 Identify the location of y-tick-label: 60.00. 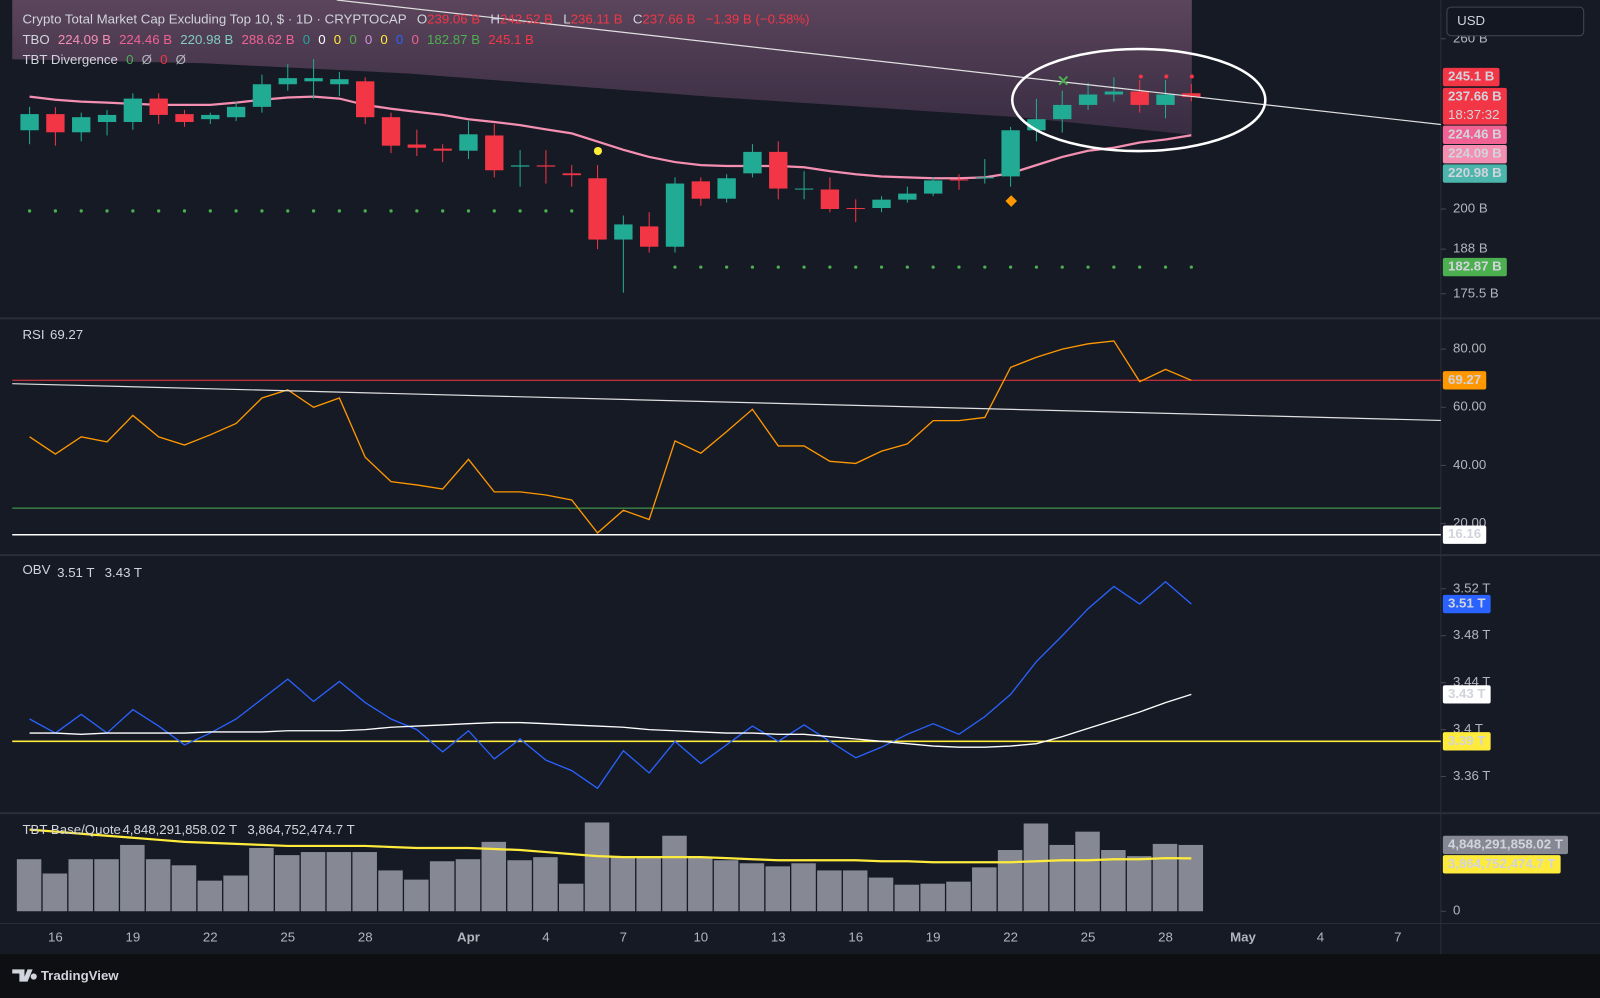
(1469, 406).